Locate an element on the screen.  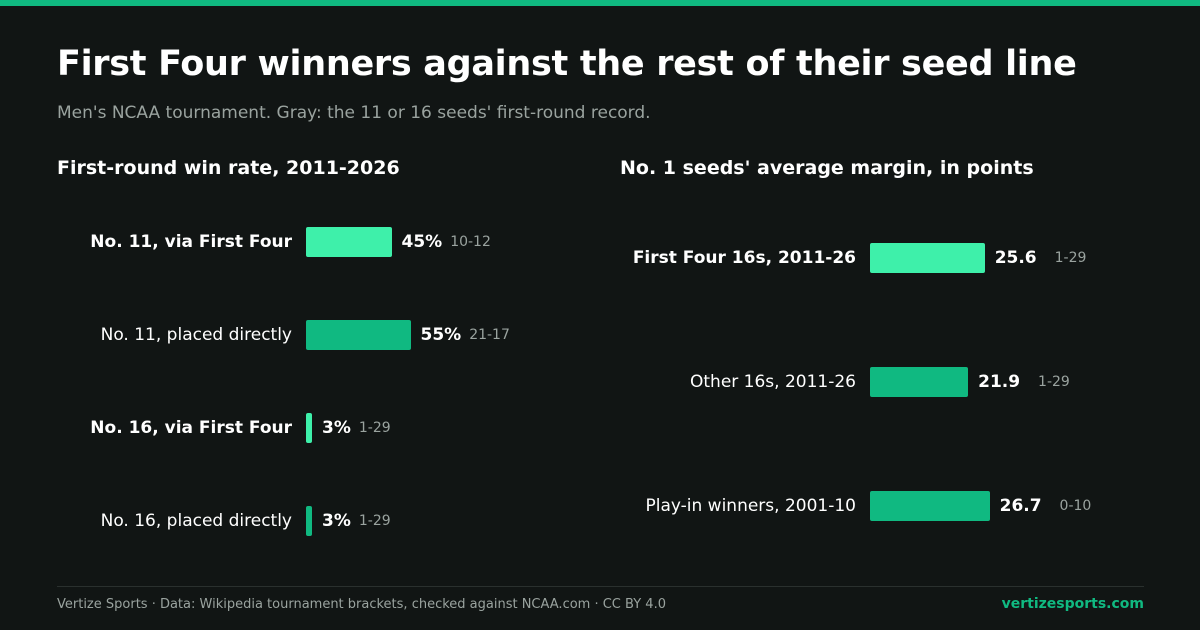
value-label: 26.7 is located at coordinates (1020, 506).